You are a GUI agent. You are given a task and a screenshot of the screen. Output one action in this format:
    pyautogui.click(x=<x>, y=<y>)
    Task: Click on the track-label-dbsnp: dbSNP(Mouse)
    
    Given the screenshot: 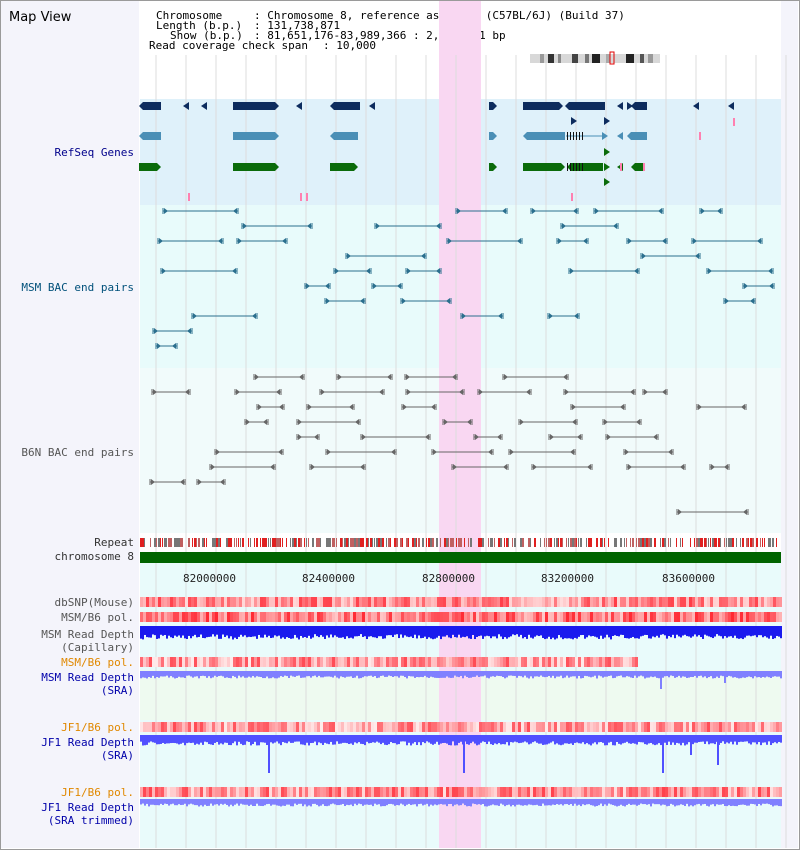 What is the action you would take?
    pyautogui.click(x=94, y=602)
    